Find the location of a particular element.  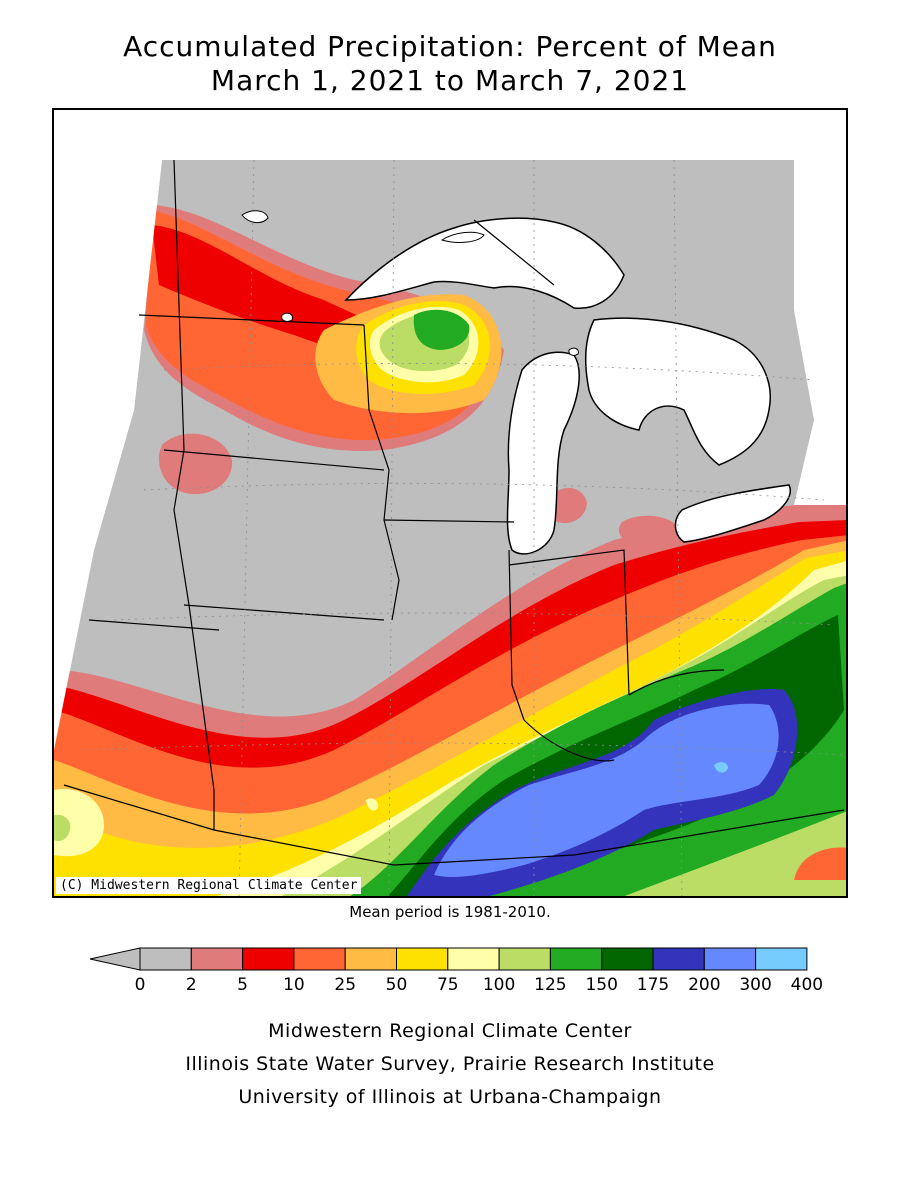

legend-tick-label: 150 is located at coordinates (601, 985).